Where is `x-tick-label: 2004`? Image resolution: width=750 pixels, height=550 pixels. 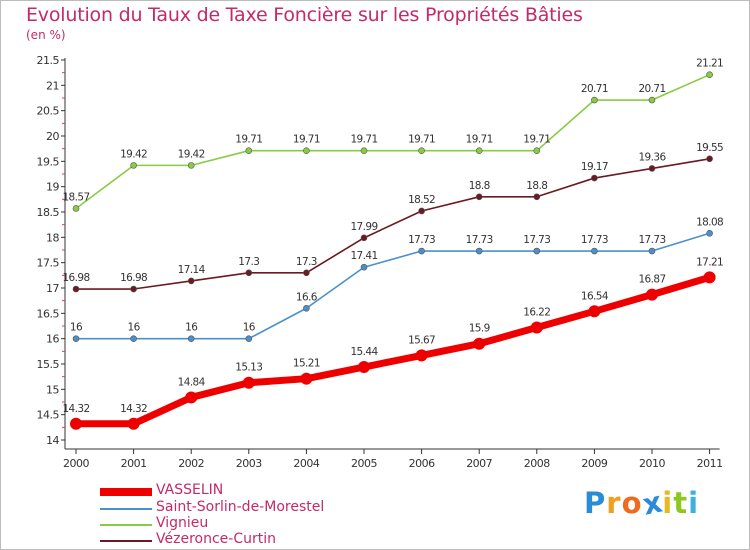 x-tick-label: 2004 is located at coordinates (306, 463).